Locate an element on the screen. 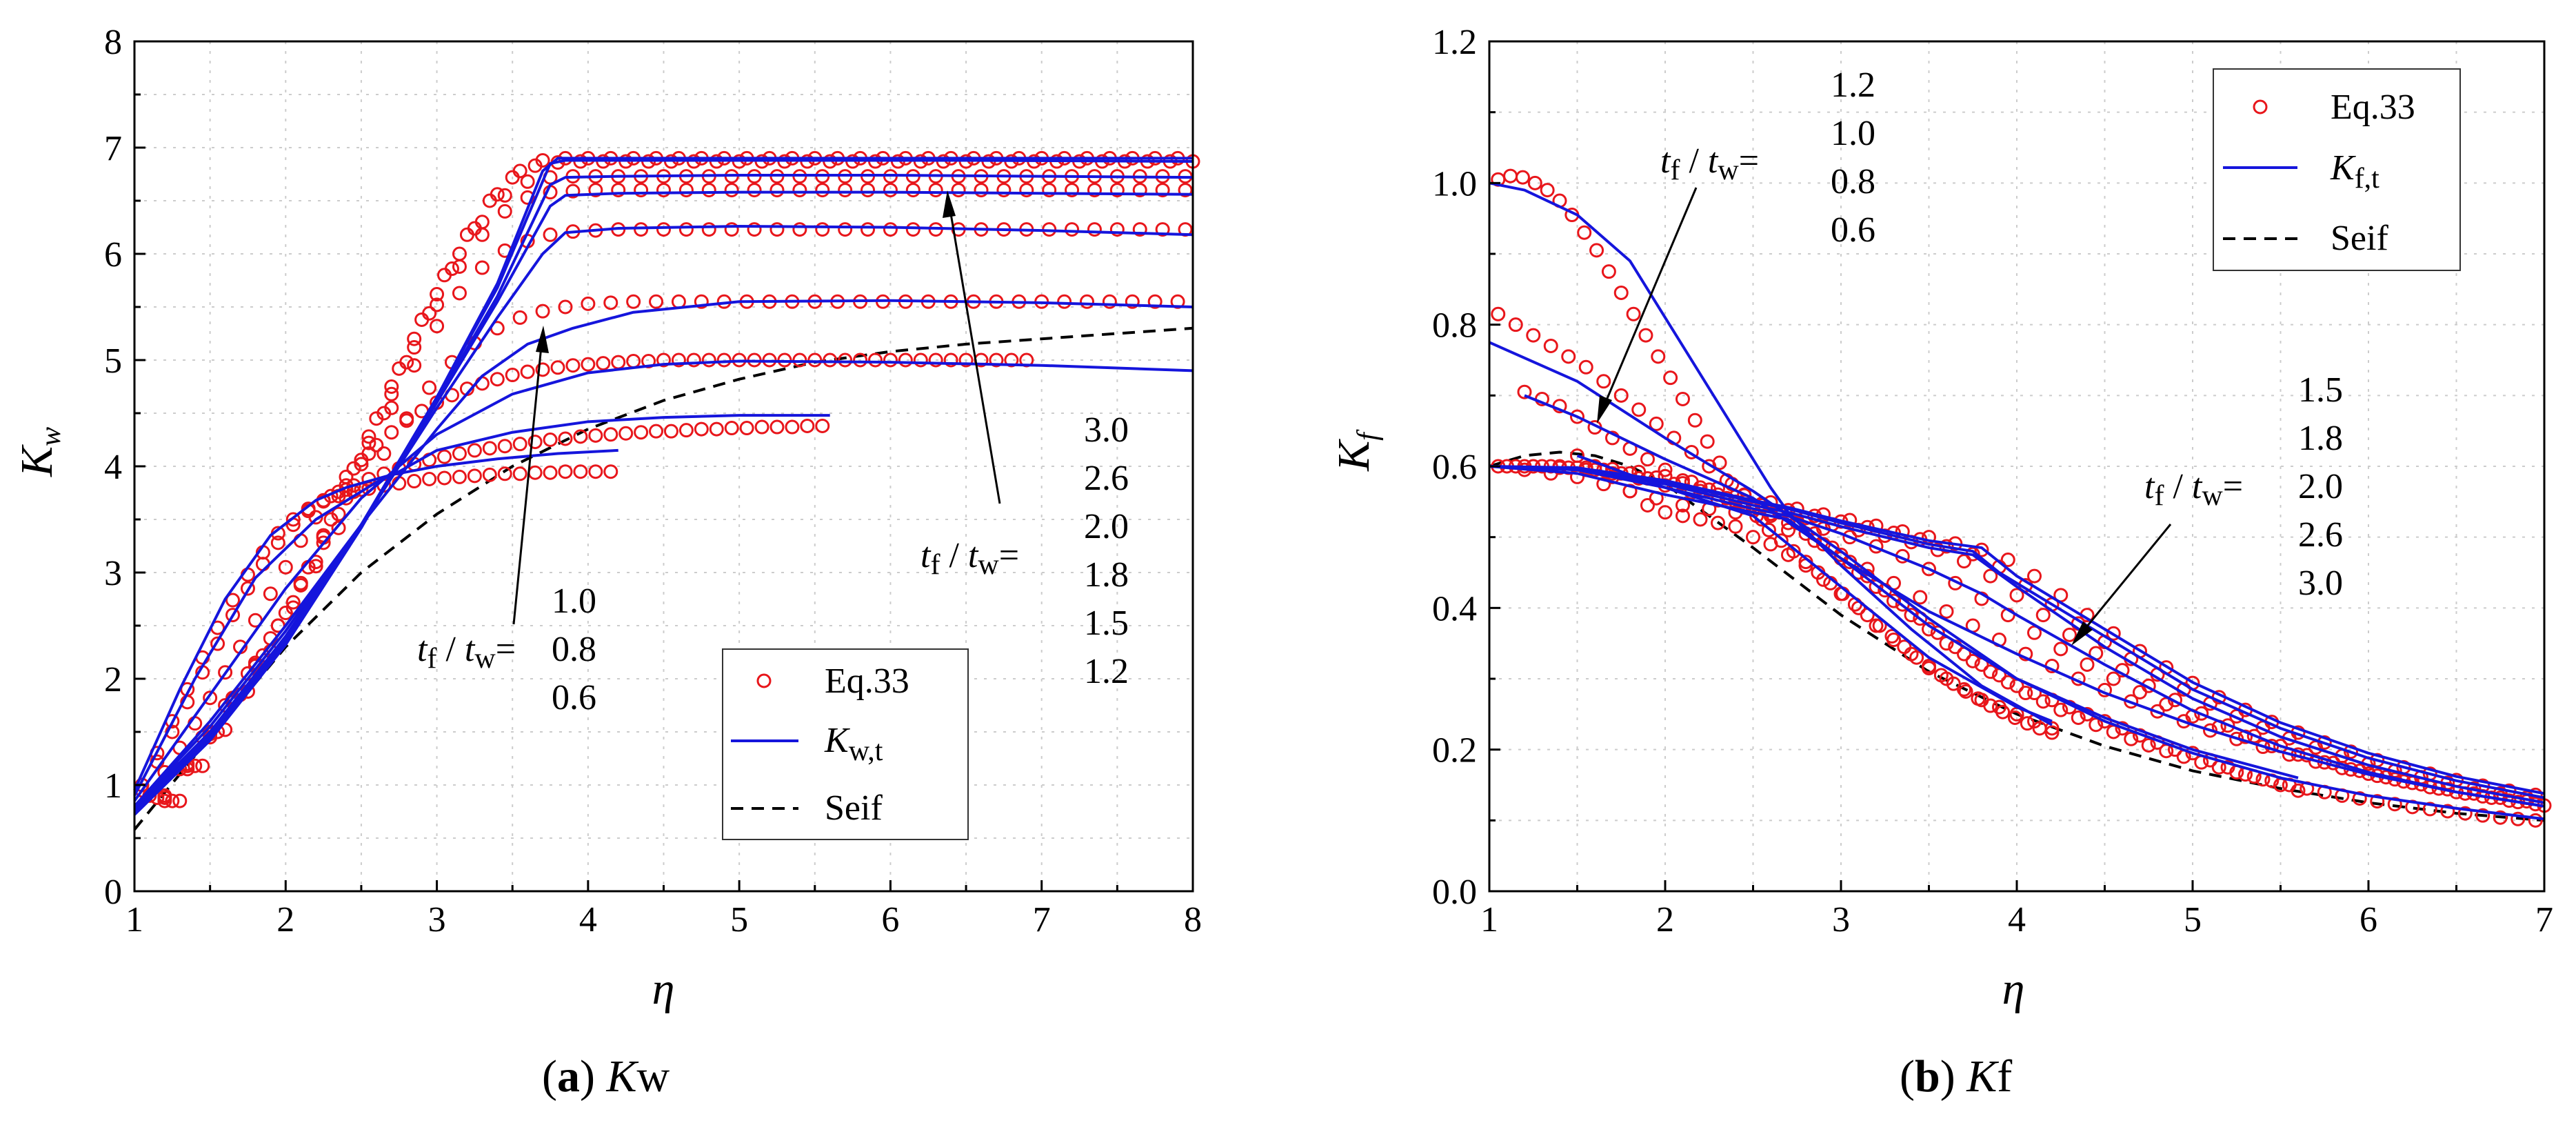  panel-a-ann-right-value: 2.0 is located at coordinates (1106, 526).